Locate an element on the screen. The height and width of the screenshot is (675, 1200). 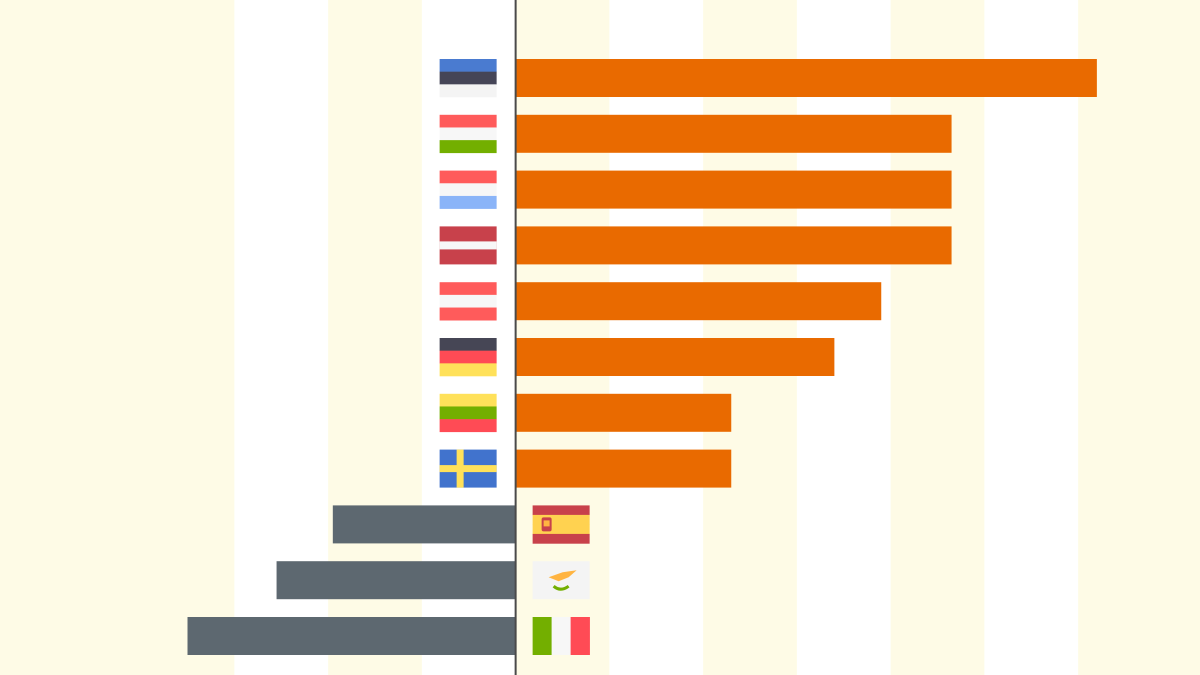
flag-island is located at coordinates (562, 576).